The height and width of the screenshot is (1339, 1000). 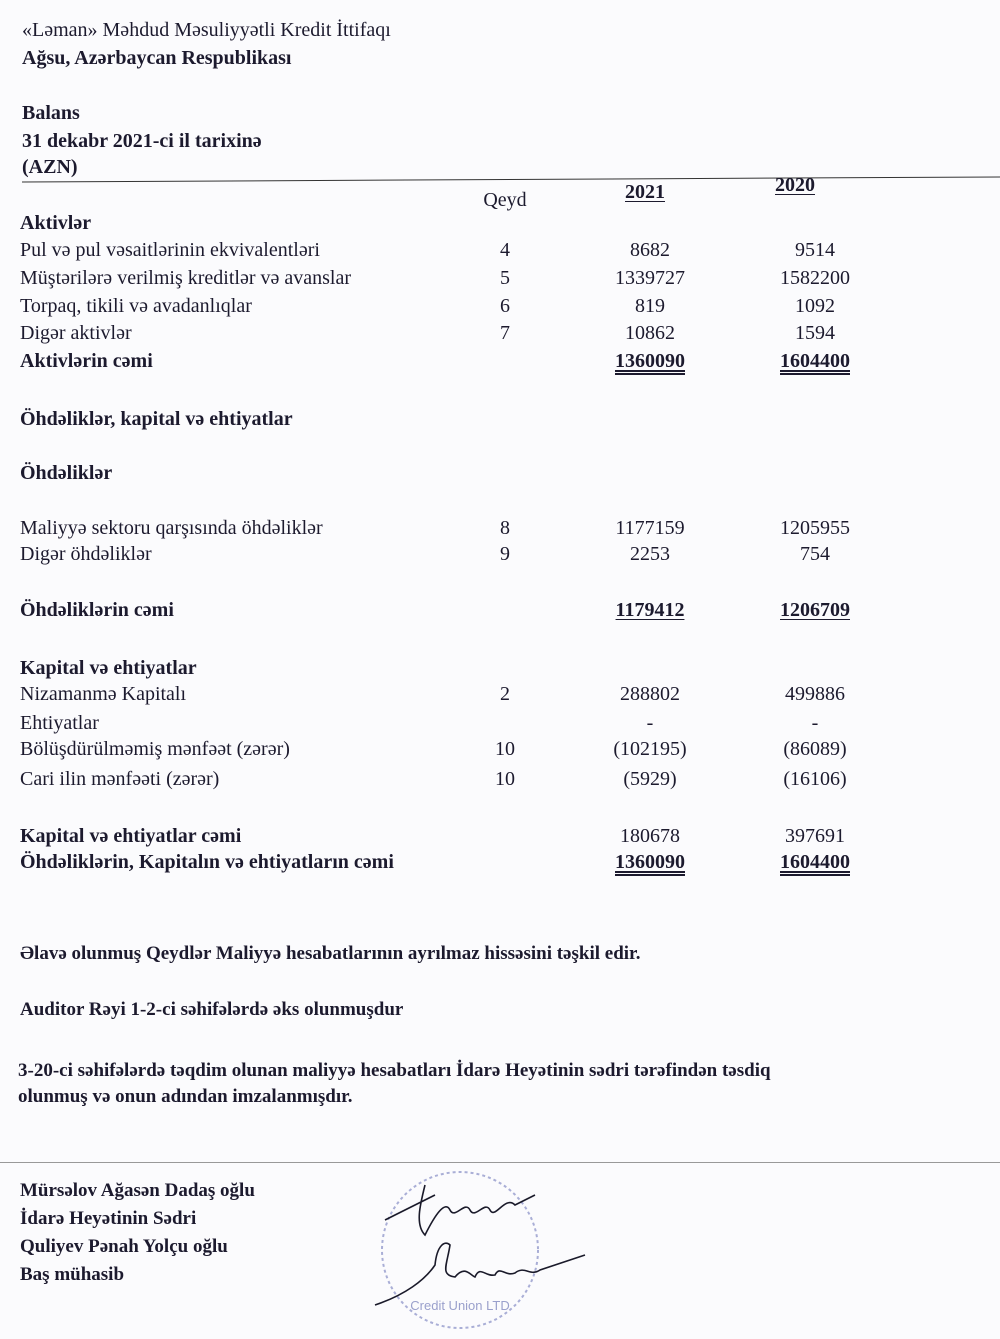 I want to click on row-note: 2, so click(x=505, y=694).